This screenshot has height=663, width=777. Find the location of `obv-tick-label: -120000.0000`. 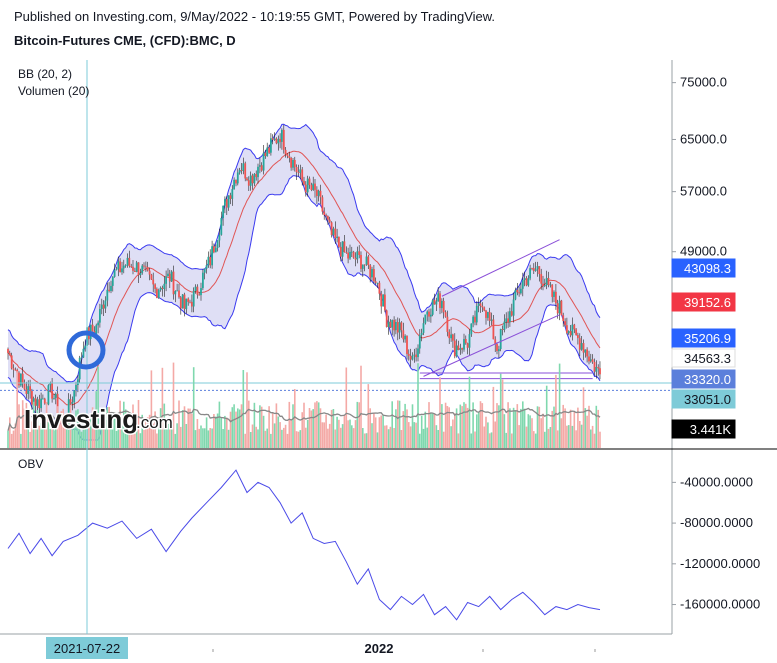

obv-tick-label: -120000.0000 is located at coordinates (720, 563).